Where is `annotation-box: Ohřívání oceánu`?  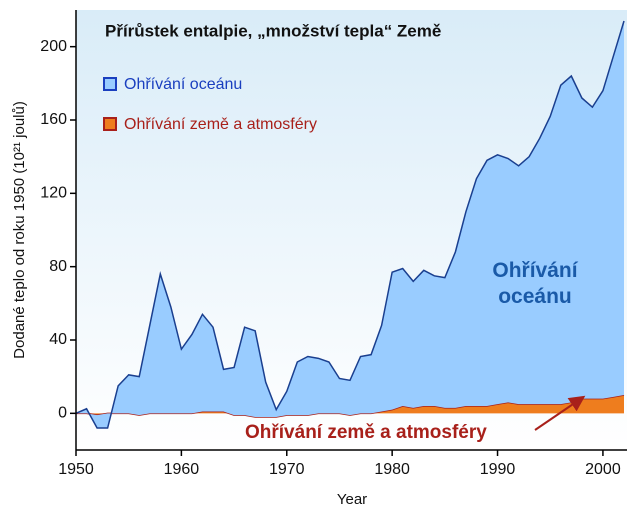
annotation-box: Ohřívání oceánu is located at coordinates (535, 283).